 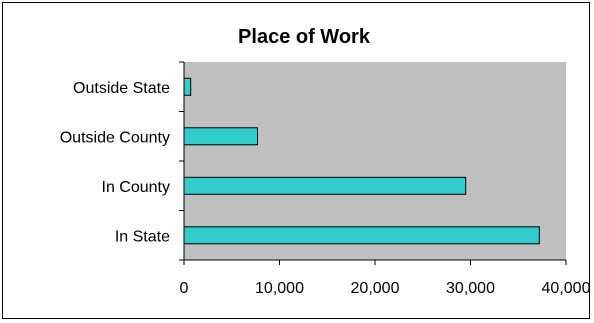 I want to click on category-label: In State, so click(x=142, y=236).